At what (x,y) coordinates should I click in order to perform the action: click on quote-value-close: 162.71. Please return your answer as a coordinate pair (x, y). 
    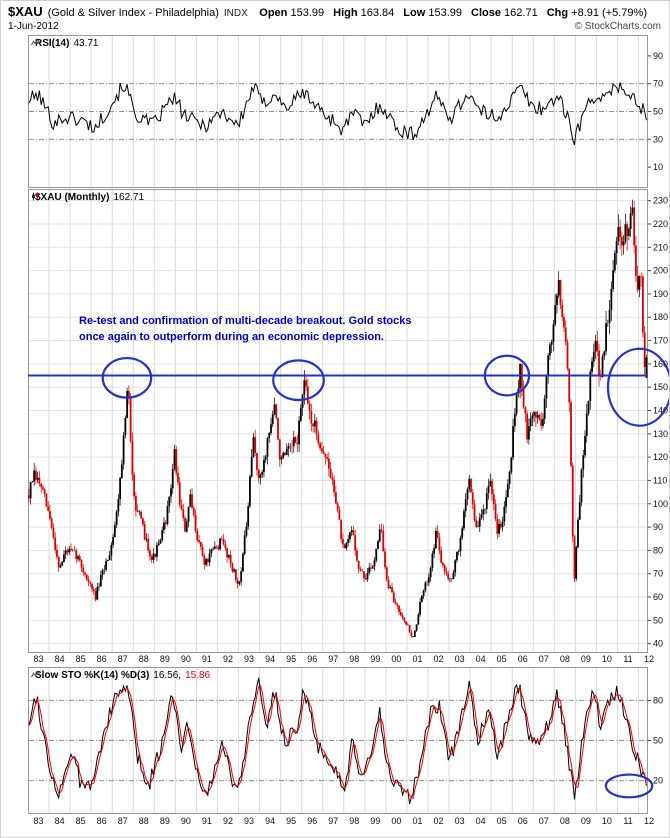
    Looking at the image, I should click on (521, 13).